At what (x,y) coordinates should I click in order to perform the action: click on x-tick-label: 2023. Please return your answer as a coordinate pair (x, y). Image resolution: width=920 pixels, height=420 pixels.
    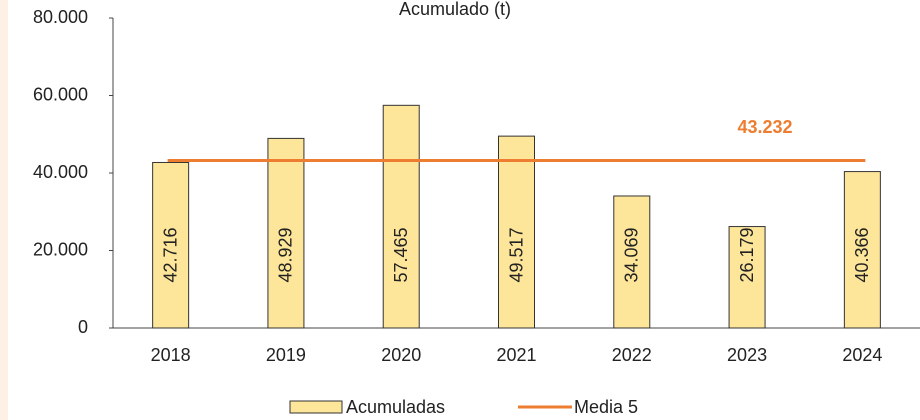
    Looking at the image, I should click on (747, 355).